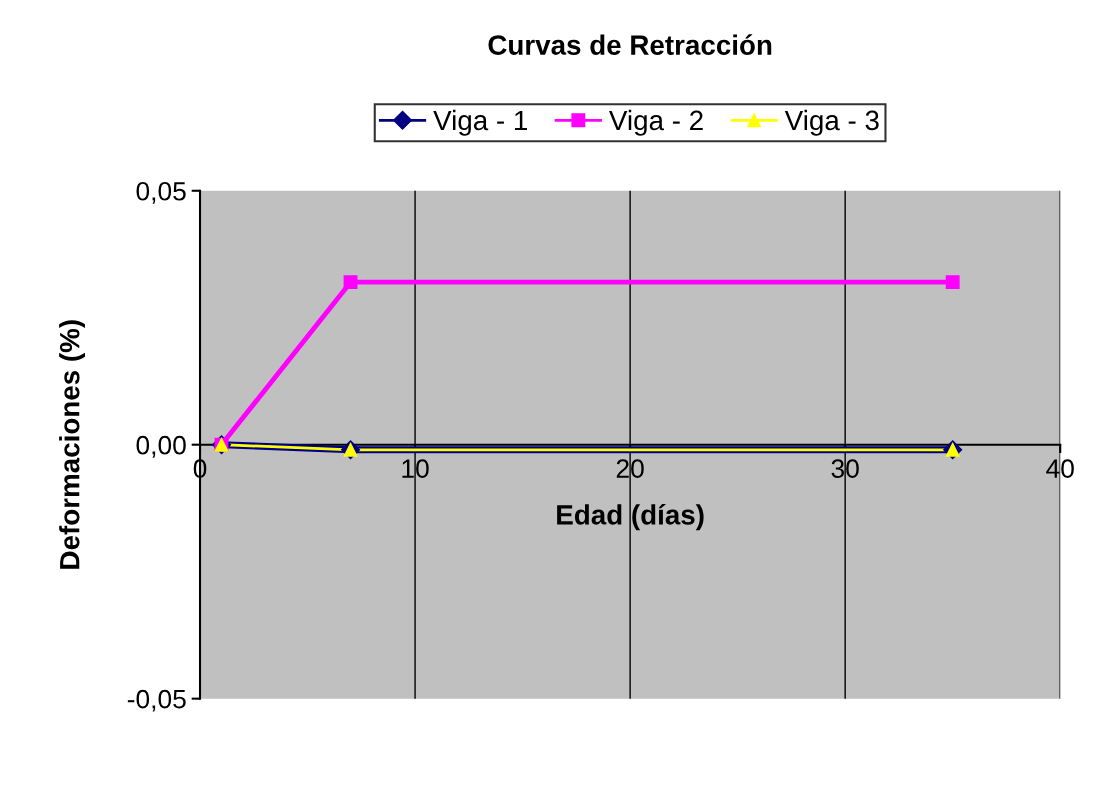  I want to click on y-axis-title: Deformaciones (%), so click(72, 444).